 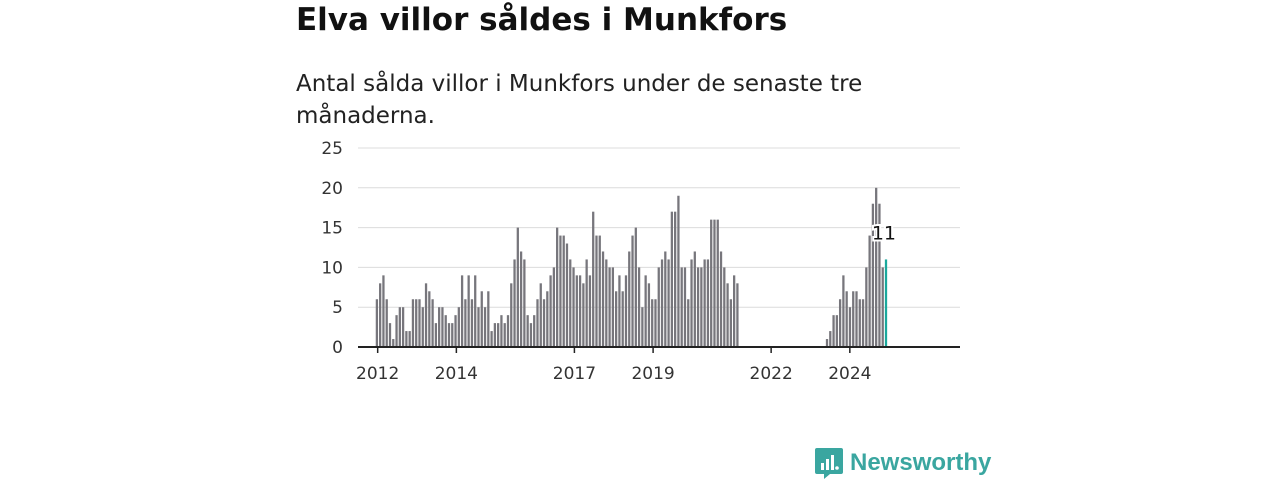 I want to click on newsworthy-brand: Newsworthy, so click(x=902, y=463).